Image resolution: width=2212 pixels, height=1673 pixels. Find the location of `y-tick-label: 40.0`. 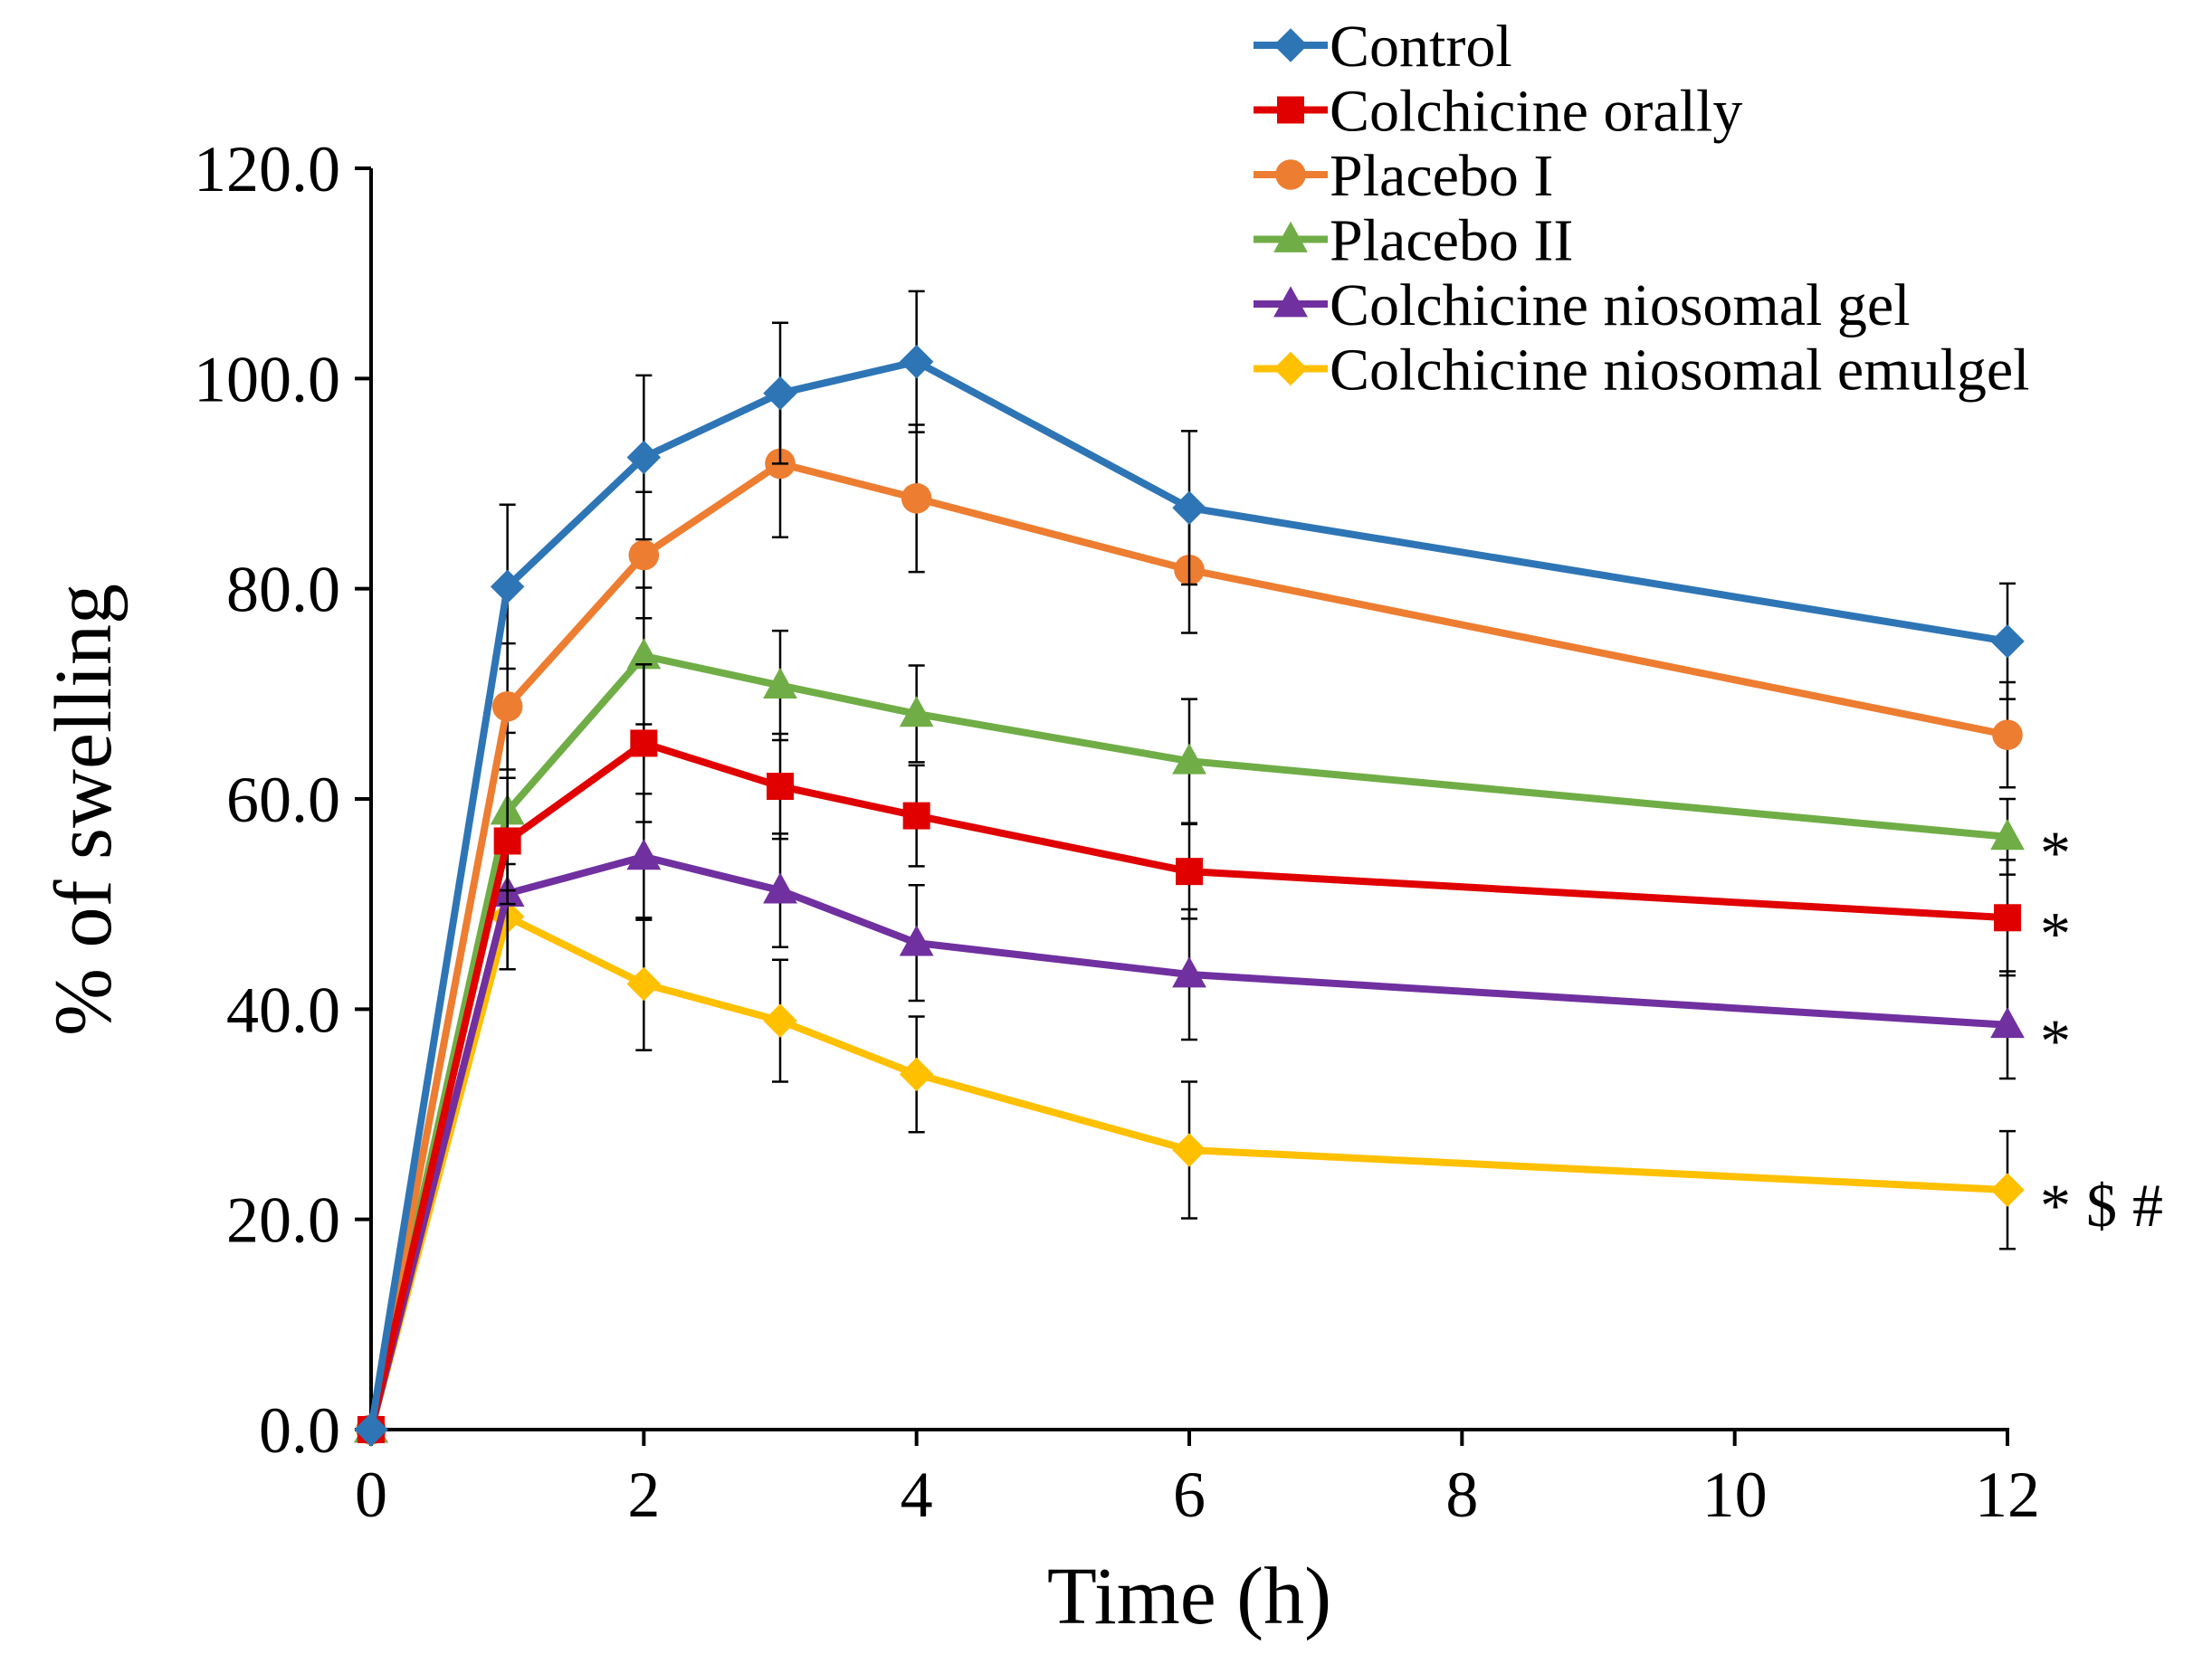

y-tick-label: 40.0 is located at coordinates (283, 1010).